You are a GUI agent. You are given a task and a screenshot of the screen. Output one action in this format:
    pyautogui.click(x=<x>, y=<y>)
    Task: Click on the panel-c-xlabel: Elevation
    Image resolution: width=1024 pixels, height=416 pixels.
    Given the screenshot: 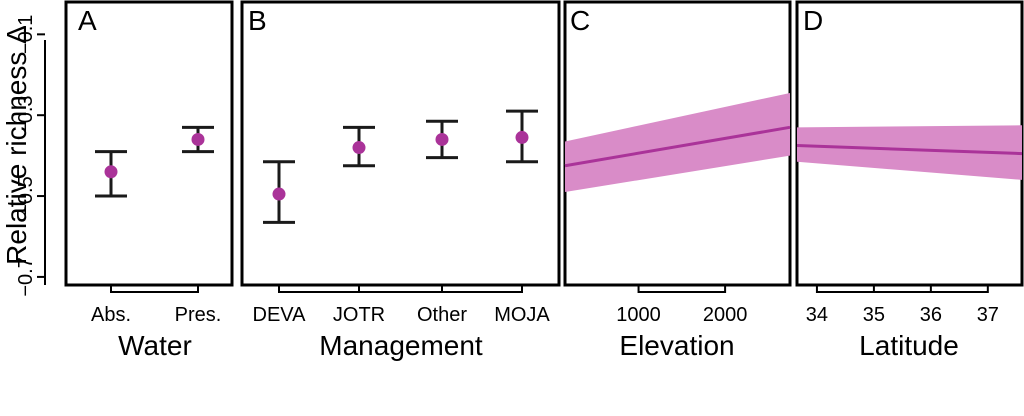 What is the action you would take?
    pyautogui.click(x=676, y=345)
    